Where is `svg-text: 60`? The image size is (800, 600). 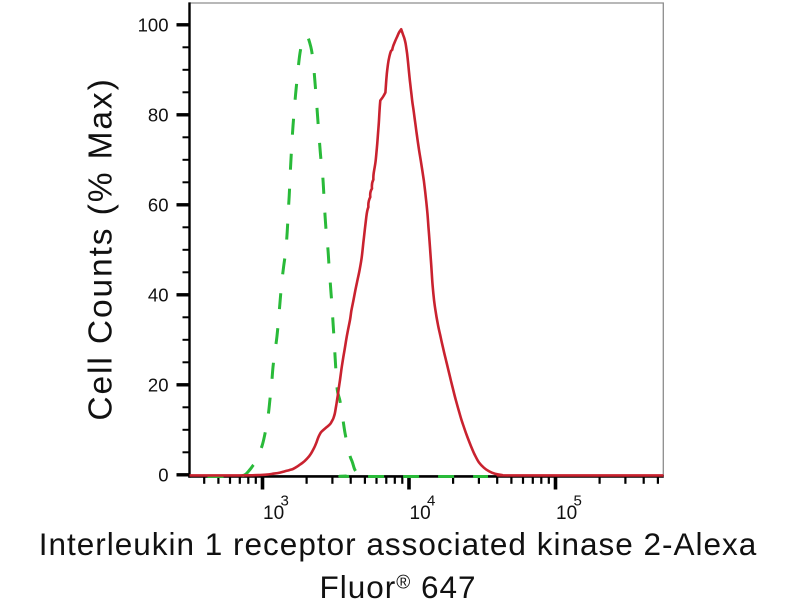 svg-text: 60 is located at coordinates (158, 204).